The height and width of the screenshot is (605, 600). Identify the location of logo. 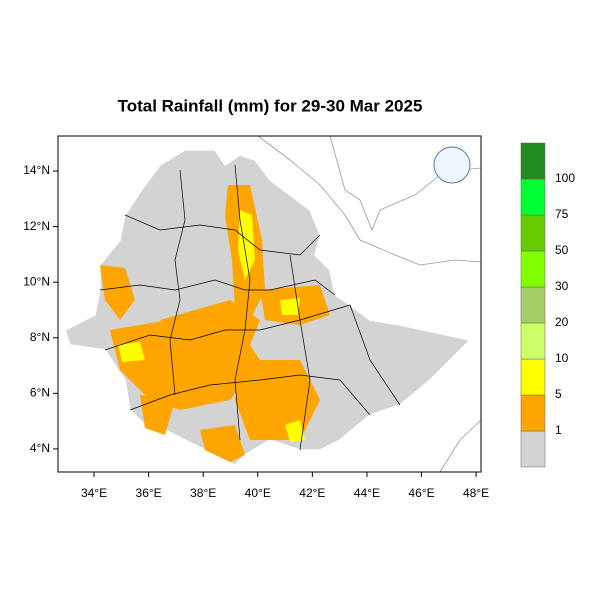
(452, 165).